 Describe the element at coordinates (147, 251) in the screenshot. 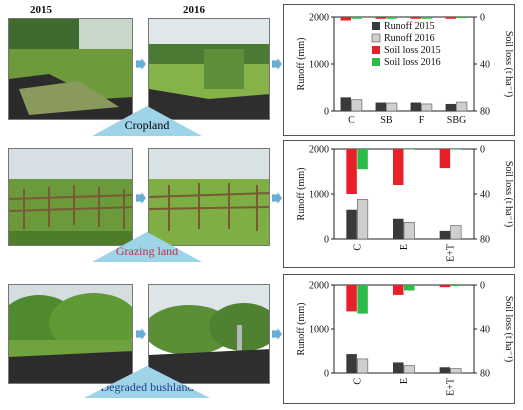

I see `land-label-text: Grazing land` at that location.